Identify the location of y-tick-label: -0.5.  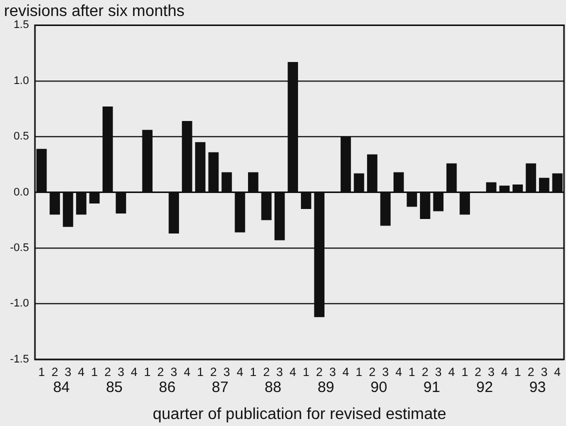
(19, 248).